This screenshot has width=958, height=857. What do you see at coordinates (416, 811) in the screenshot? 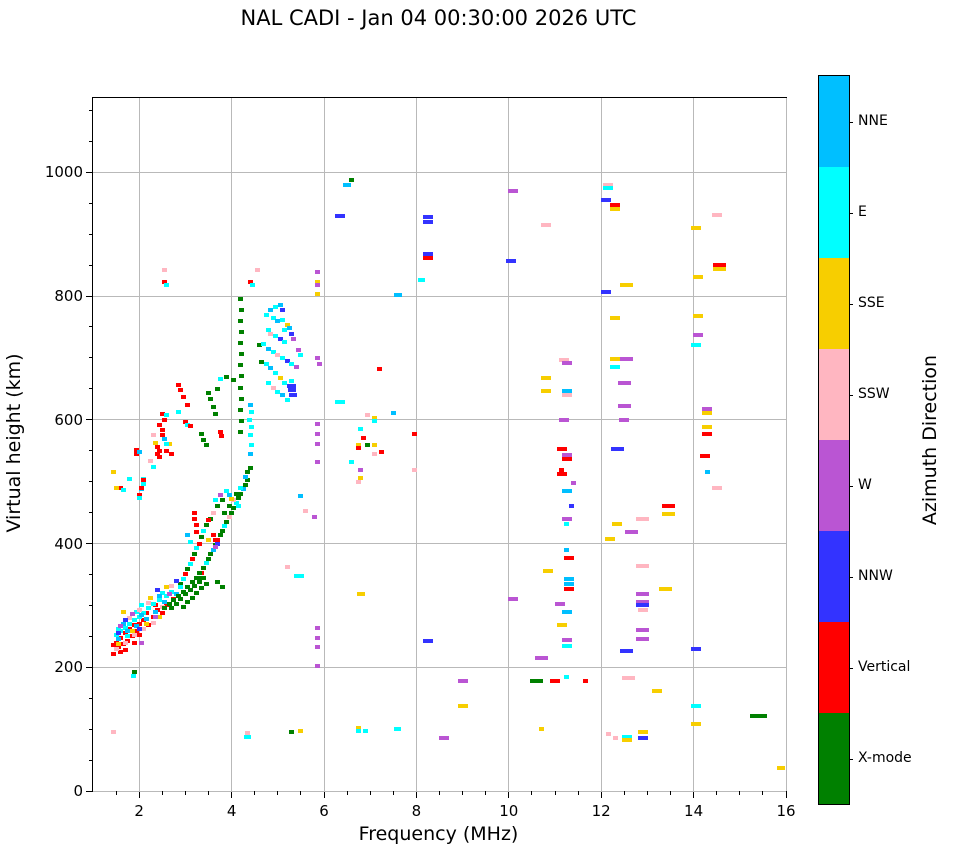
I see `x-tick-label: 8` at bounding box center [416, 811].